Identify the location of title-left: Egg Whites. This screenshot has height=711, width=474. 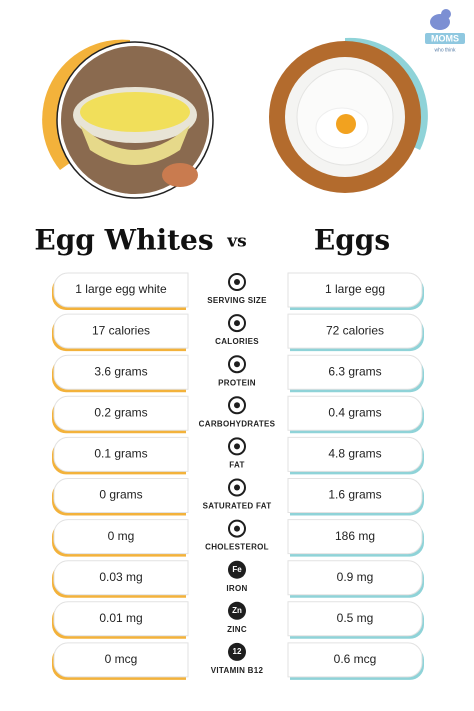
(123, 240).